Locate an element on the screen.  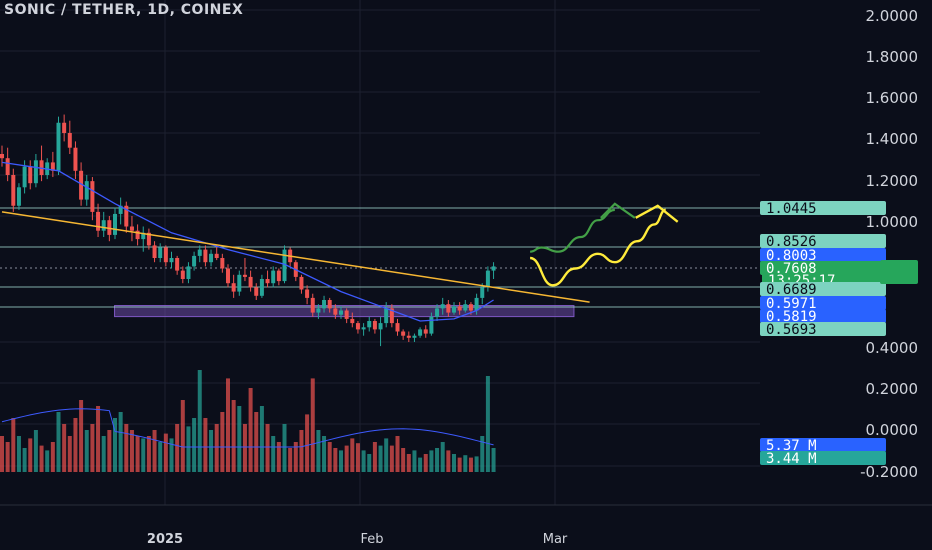
x-axis-tick-label: Feb is located at coordinates (371, 539).